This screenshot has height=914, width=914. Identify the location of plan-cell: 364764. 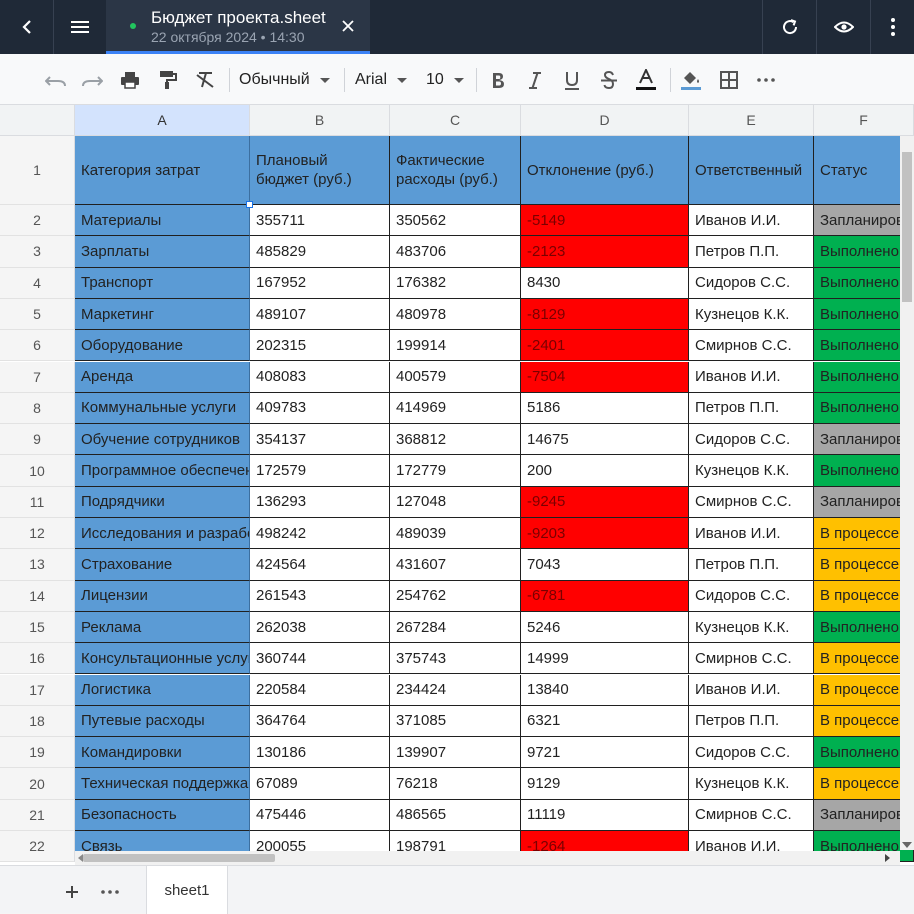
(320, 721).